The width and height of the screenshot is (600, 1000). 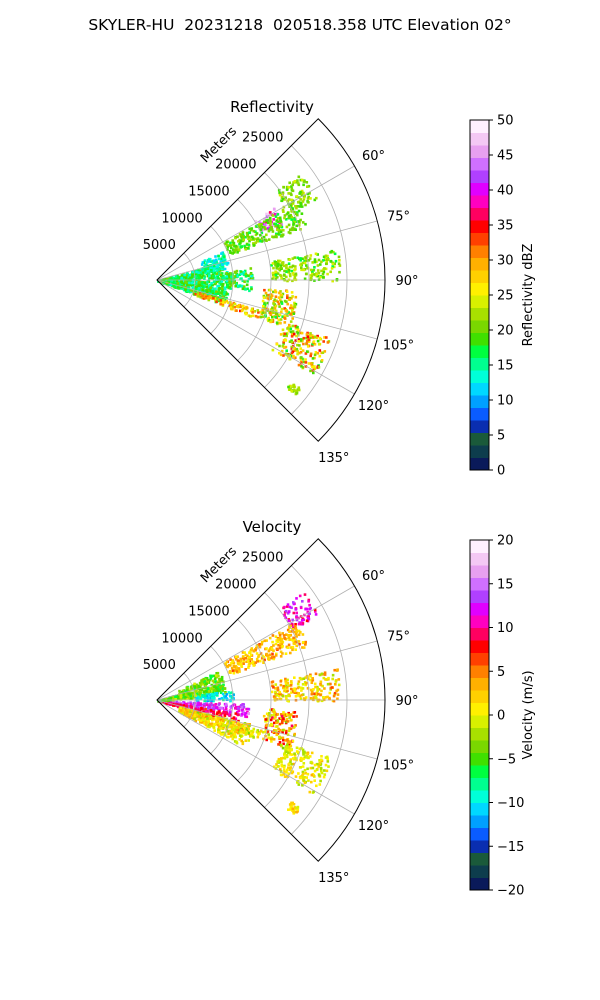 I want to click on colorbar-tick-label: 50, so click(x=505, y=121).